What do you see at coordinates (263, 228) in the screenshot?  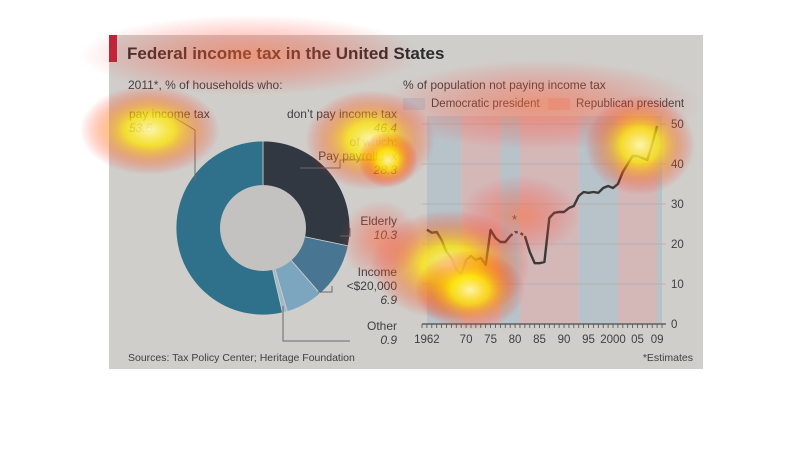 I see `donut-hole` at bounding box center [263, 228].